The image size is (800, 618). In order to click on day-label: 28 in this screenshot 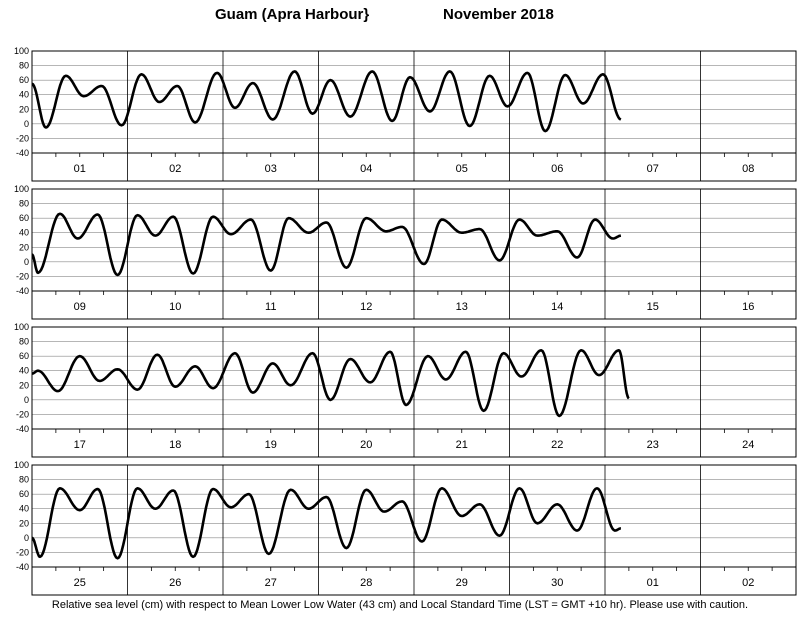, I will do `click(366, 583)`.